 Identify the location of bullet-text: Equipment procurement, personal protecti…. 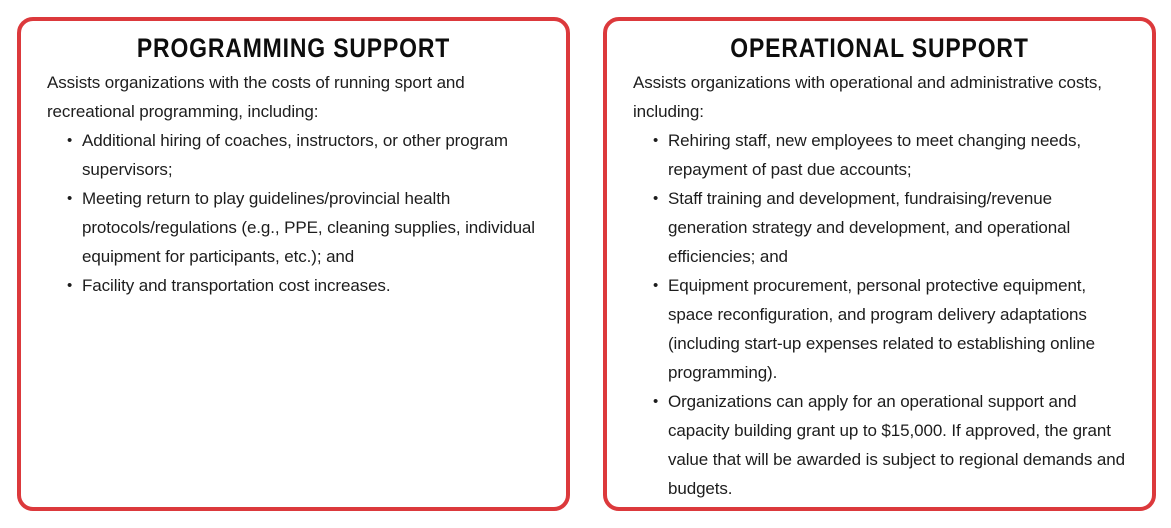
(881, 329).